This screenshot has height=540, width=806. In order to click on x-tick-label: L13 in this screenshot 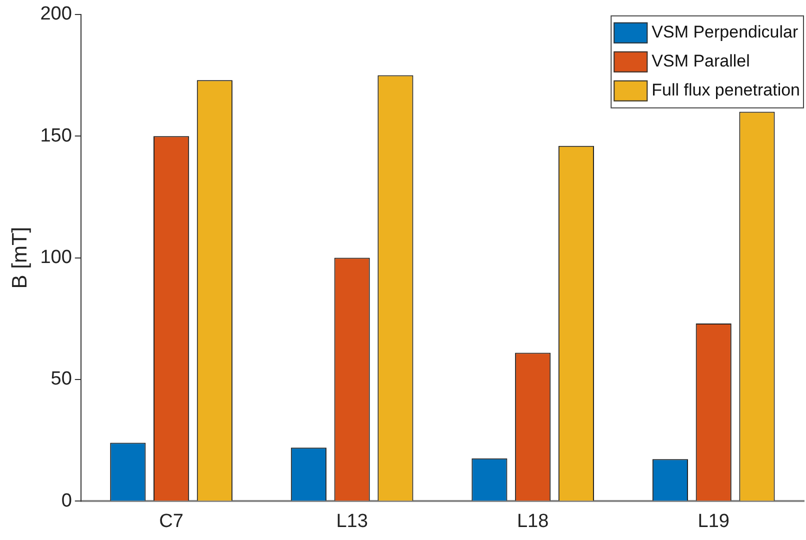, I will do `click(352, 521)`.